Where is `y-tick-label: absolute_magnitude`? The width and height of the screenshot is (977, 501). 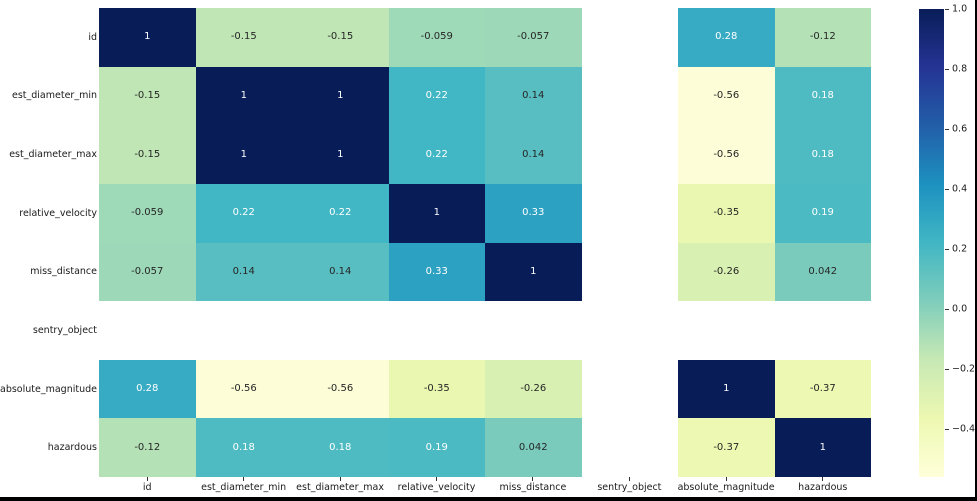
y-tick-label: absolute_magnitude is located at coordinates (53, 389).